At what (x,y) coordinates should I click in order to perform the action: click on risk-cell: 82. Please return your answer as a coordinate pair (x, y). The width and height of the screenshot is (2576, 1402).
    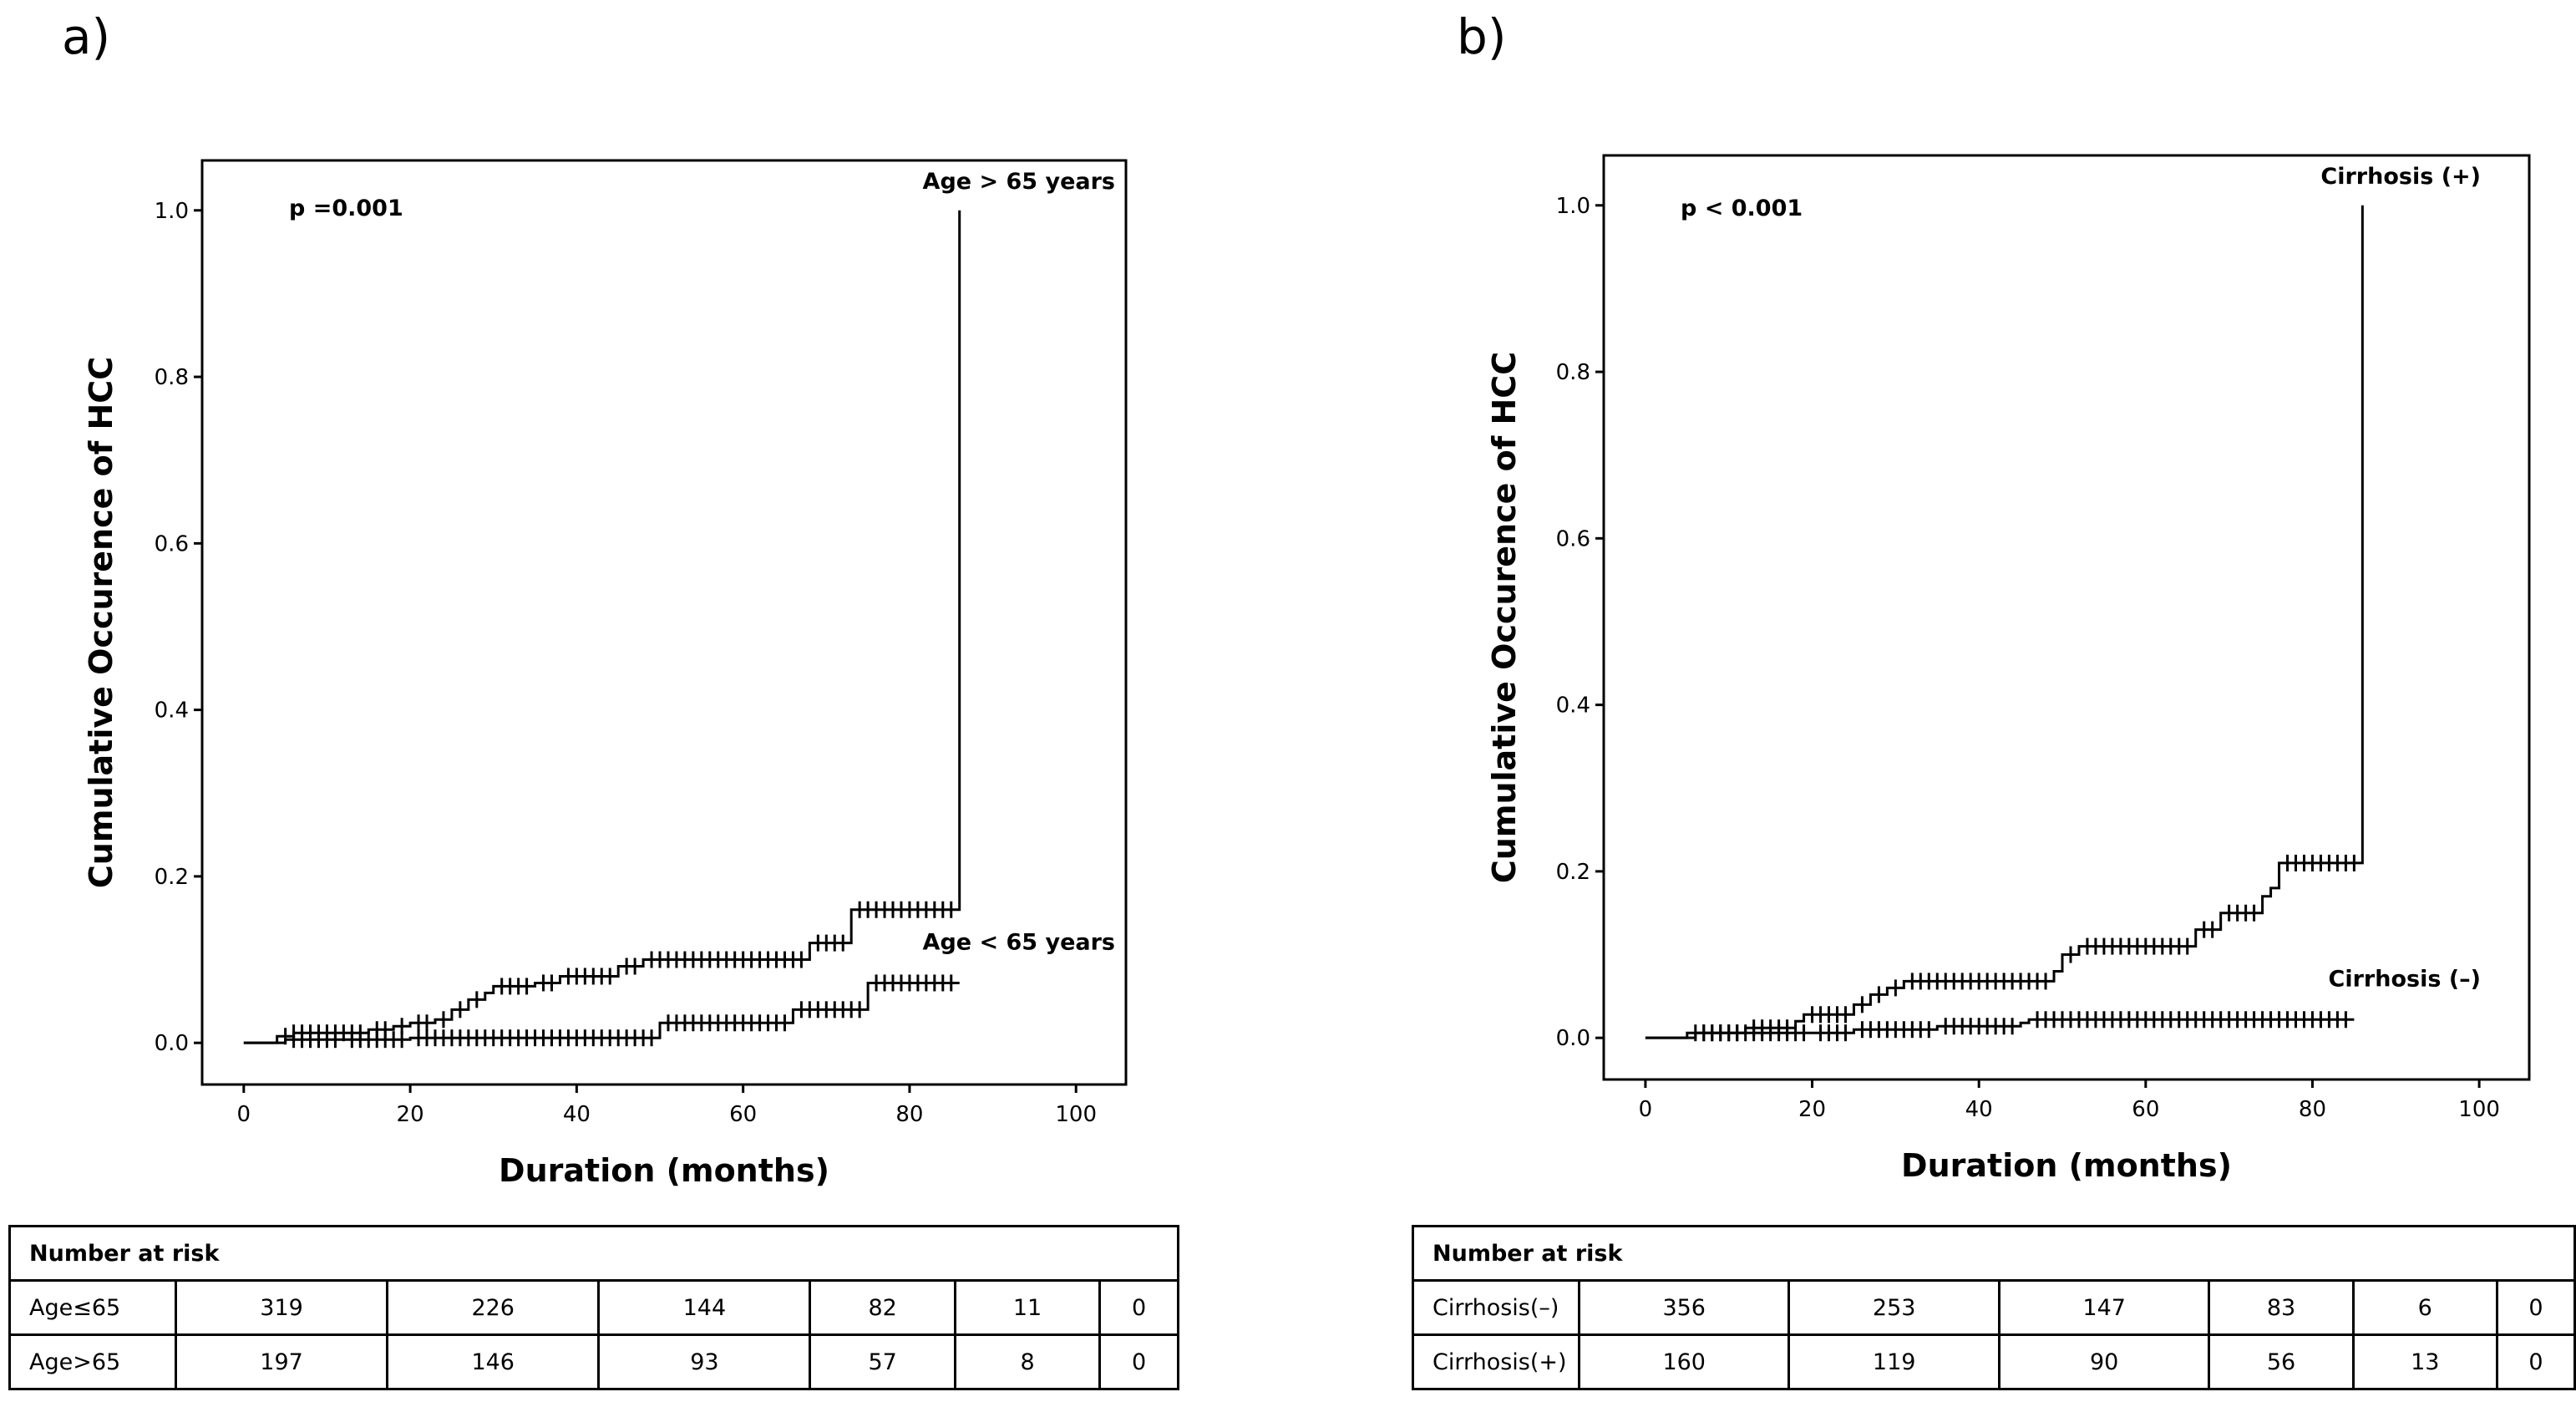
    Looking at the image, I should click on (882, 1307).